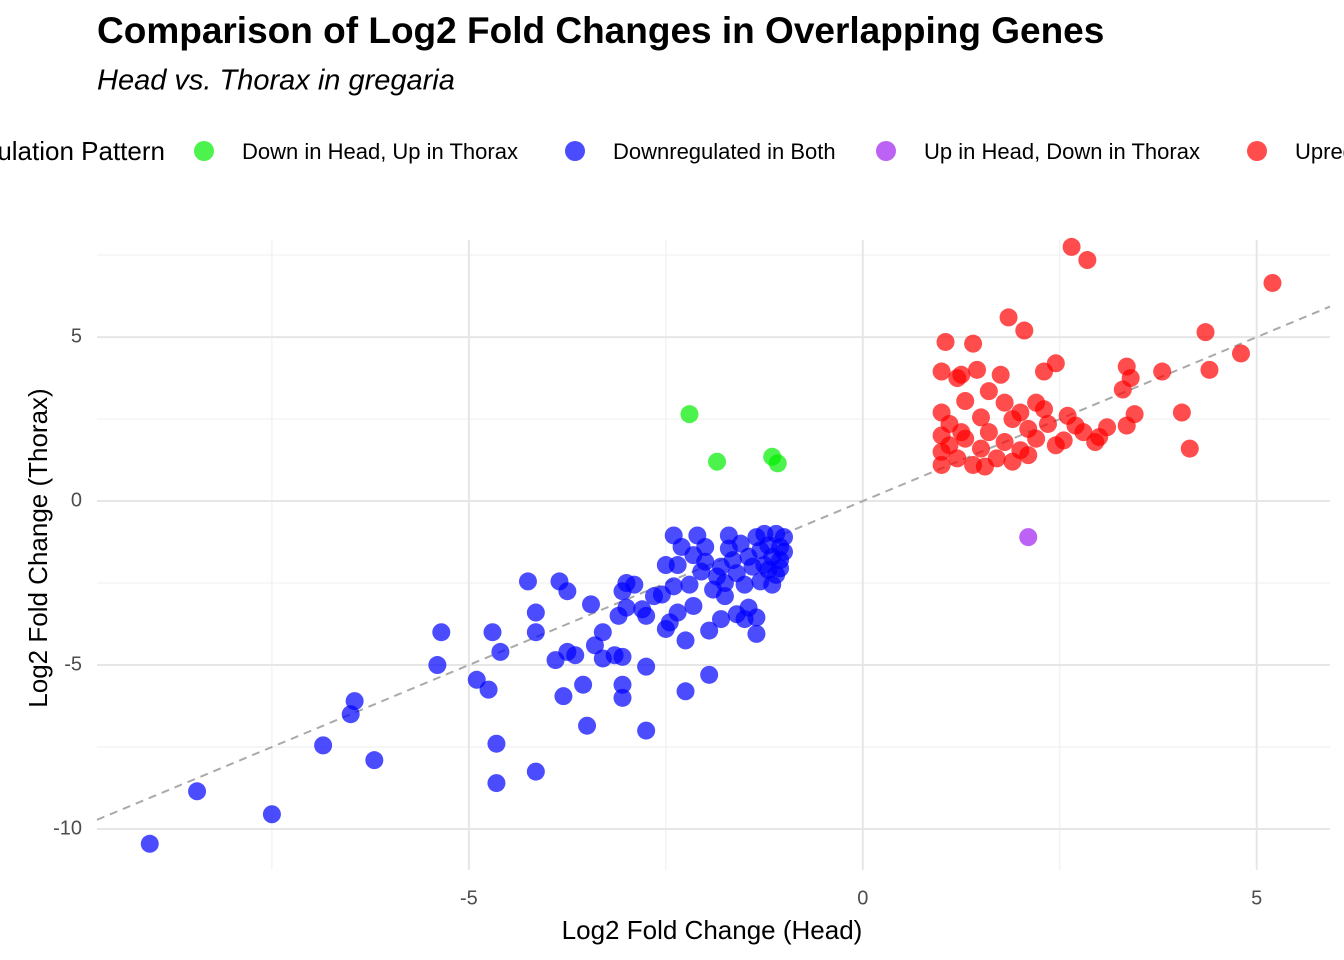  What do you see at coordinates (82, 151) in the screenshot?
I see `legend-title: Regulation Pattern` at bounding box center [82, 151].